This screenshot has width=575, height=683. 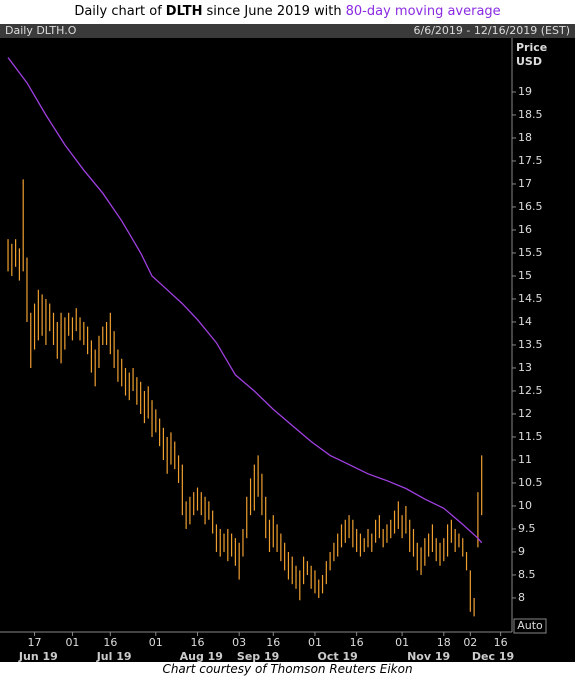 I want to click on title-ticker: DLTH, so click(x=184, y=11).